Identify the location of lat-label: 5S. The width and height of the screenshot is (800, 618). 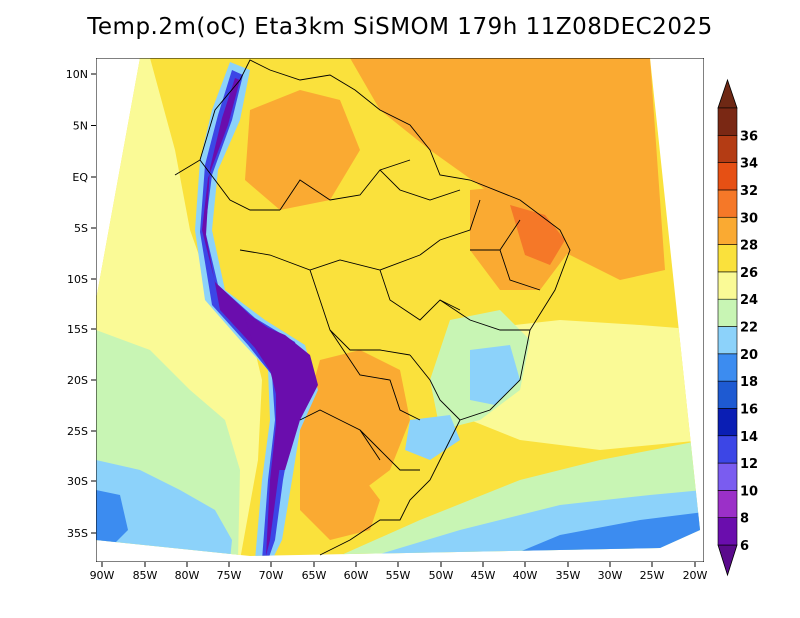
(81, 228).